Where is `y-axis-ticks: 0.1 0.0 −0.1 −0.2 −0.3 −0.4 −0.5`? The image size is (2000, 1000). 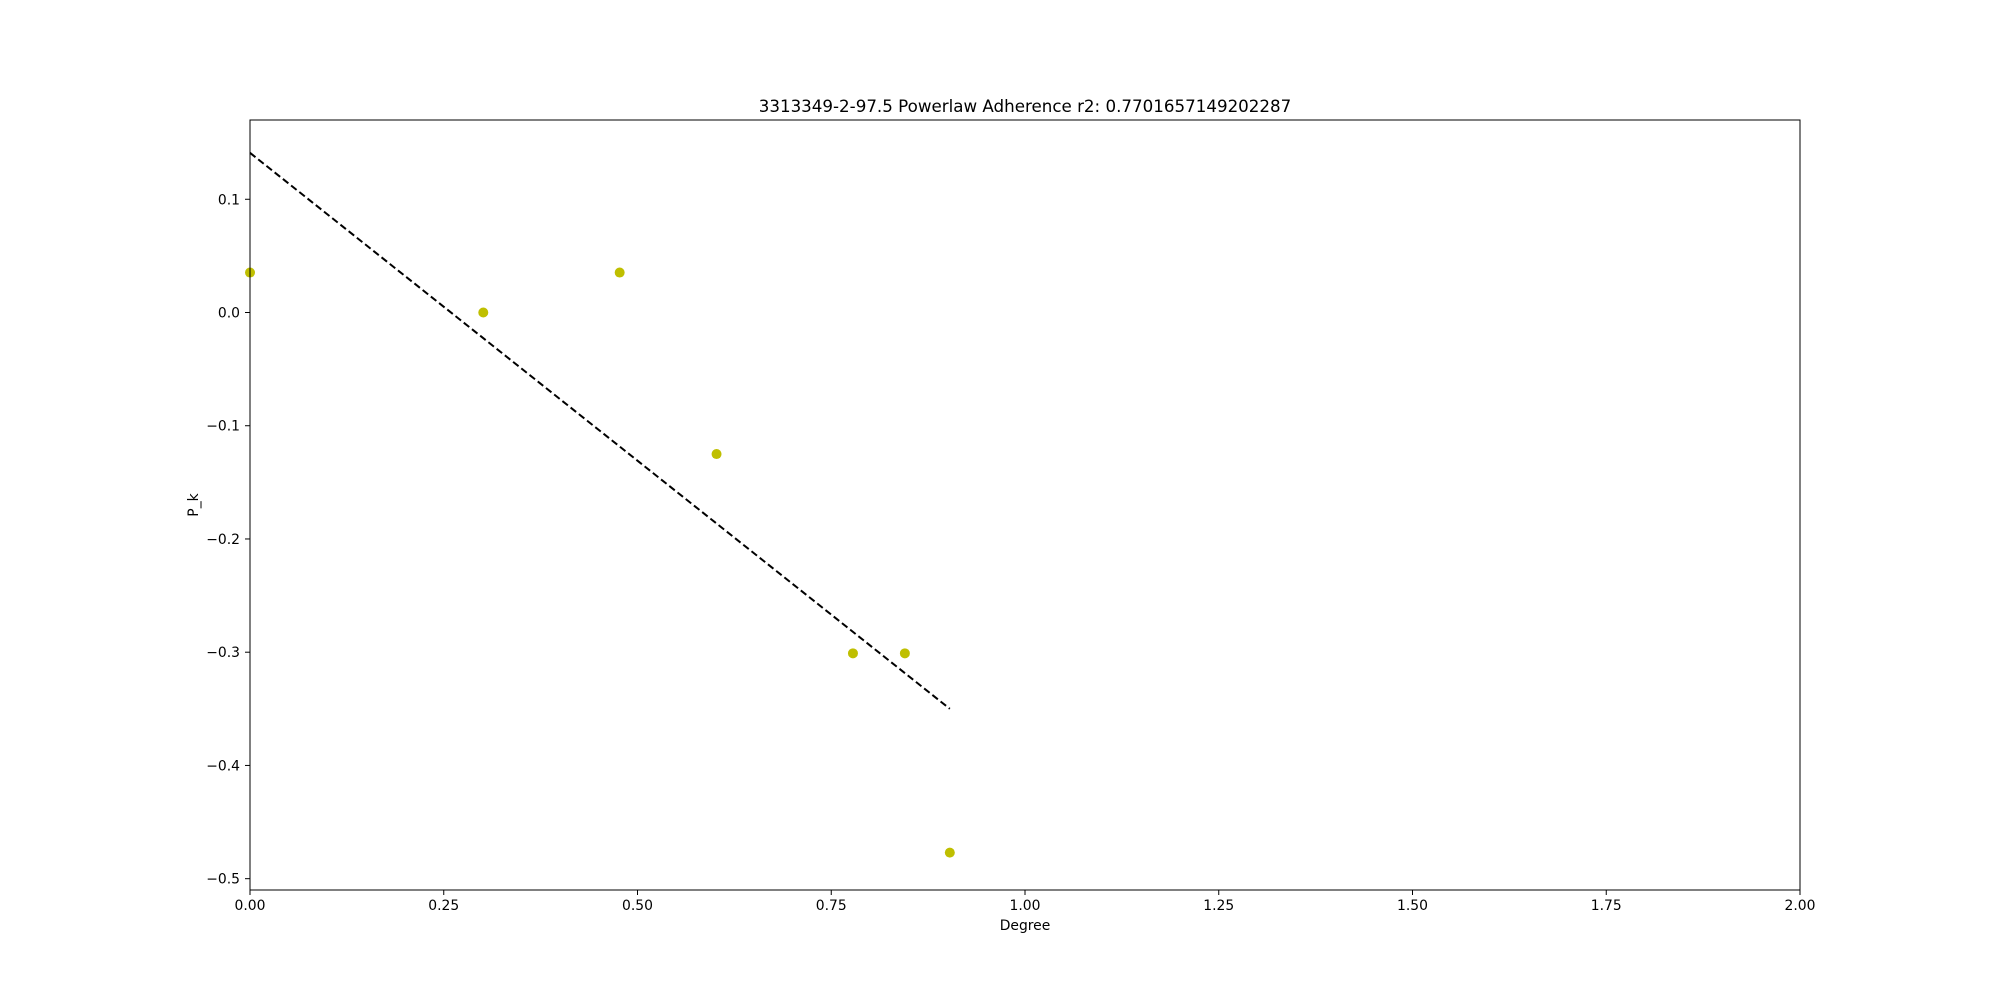
y-axis-ticks: 0.1 0.0 −0.1 −0.2 −0.3 −0.4 −0.5 is located at coordinates (228, 540).